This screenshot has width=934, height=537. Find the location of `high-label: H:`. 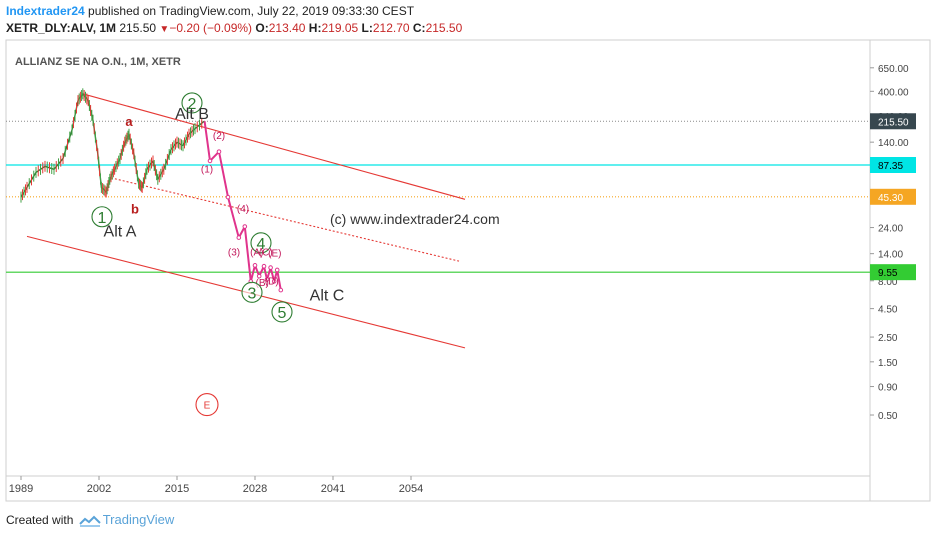

high-label: H: is located at coordinates (315, 28).